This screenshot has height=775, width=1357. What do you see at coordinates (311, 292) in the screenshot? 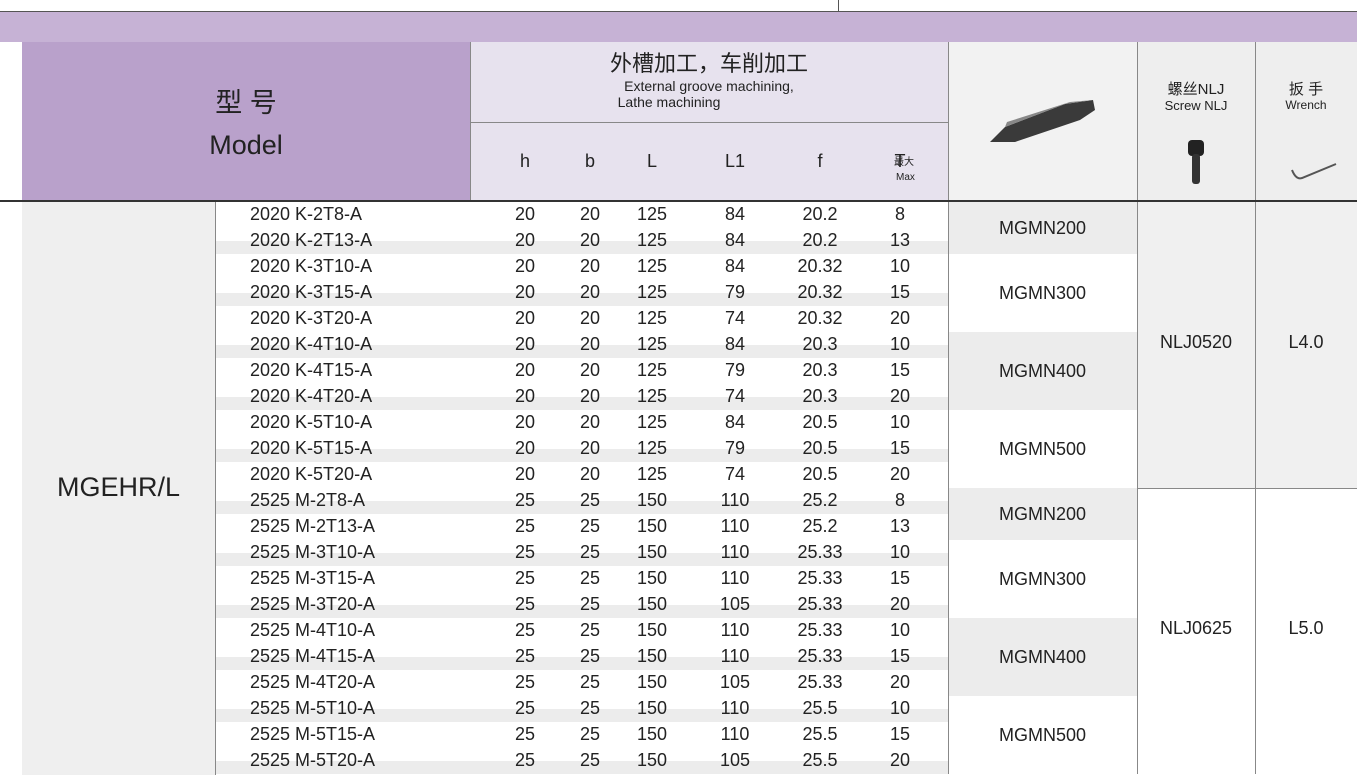
I see `model-code: 2020 K-3T15-A` at bounding box center [311, 292].